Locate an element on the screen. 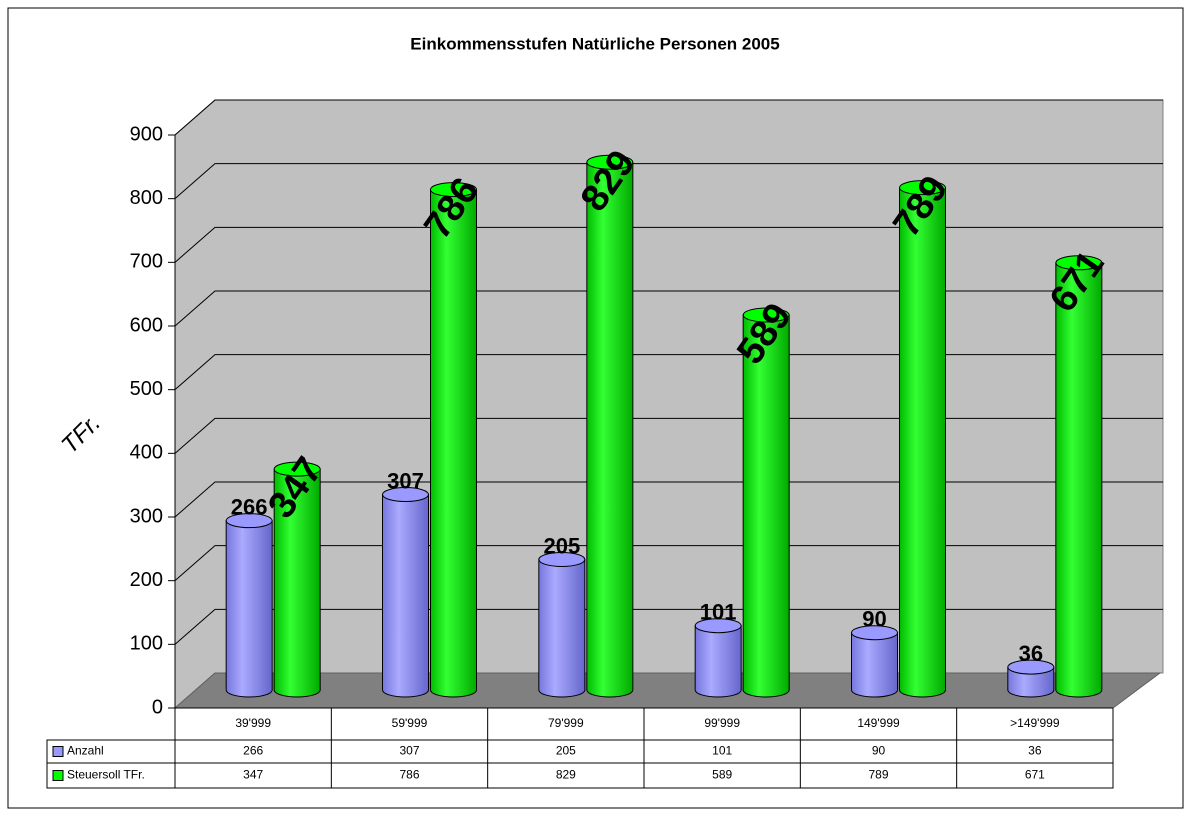  table-value: 589 is located at coordinates (722, 775).